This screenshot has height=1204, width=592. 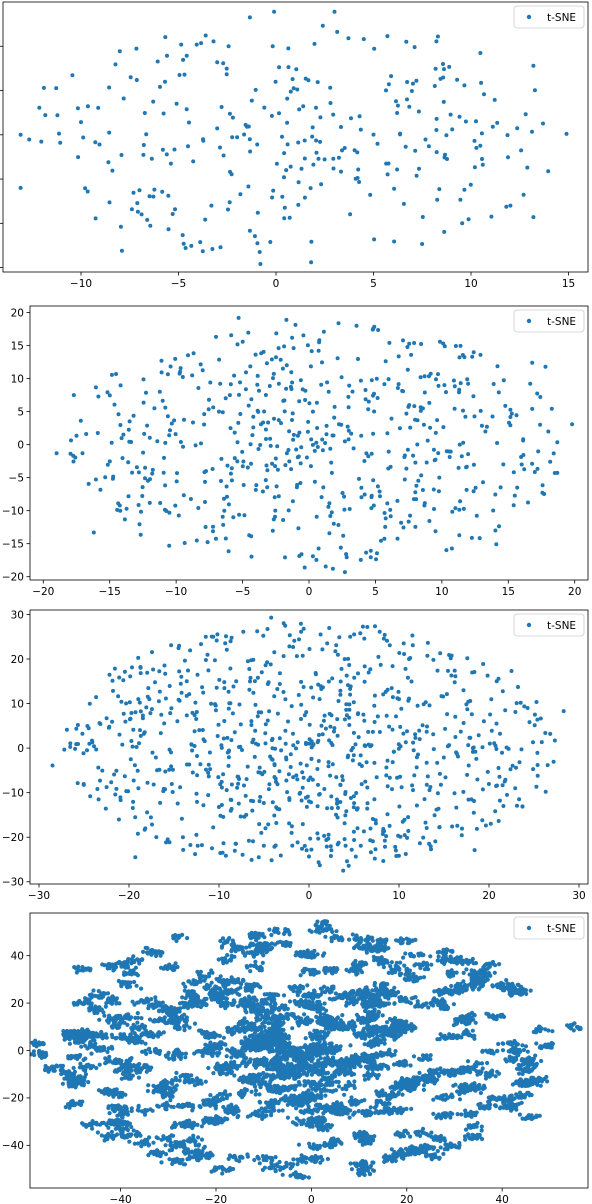 I want to click on y-tick-label: −5, so click(x=16, y=478).